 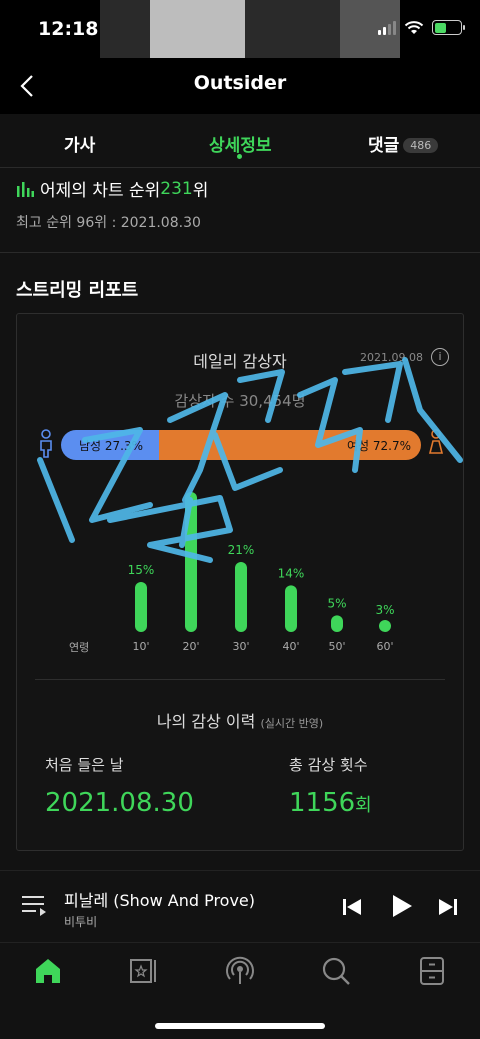 What do you see at coordinates (191, 485) in the screenshot?
I see `age-value-label-1: 42%` at bounding box center [191, 485].